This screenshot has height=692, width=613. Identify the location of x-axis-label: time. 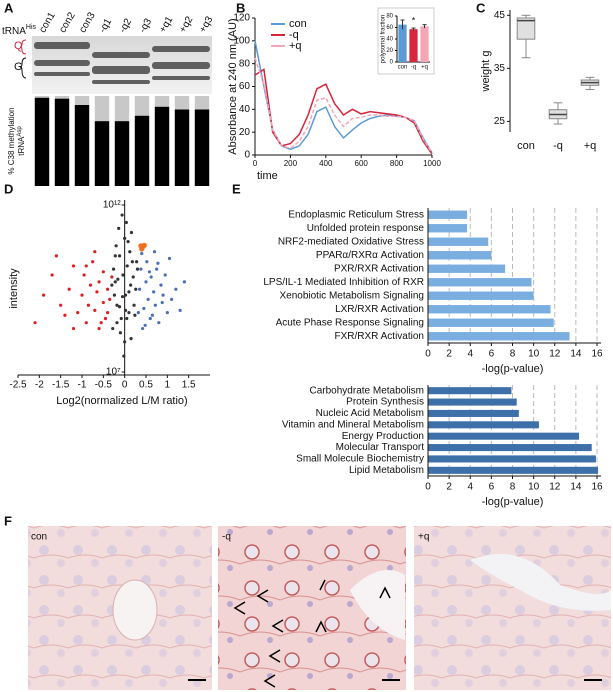
(267, 176).